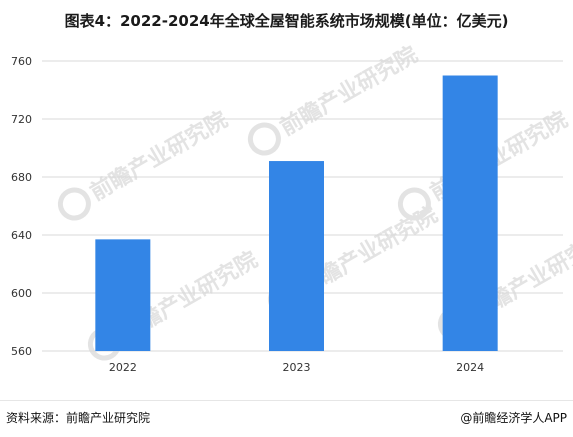 This screenshot has height=437, width=573. I want to click on x-tick-label: 2023, so click(297, 367).